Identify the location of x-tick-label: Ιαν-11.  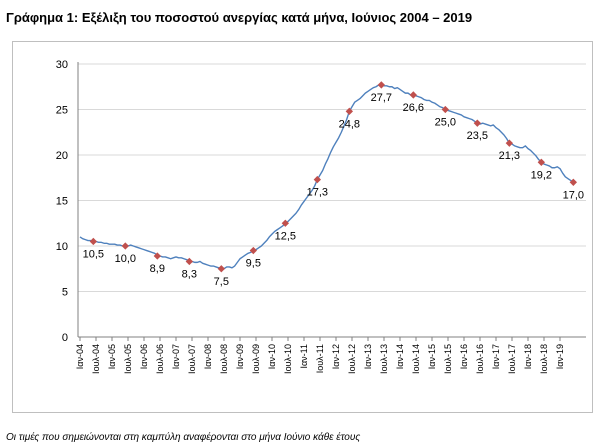
(304, 356).